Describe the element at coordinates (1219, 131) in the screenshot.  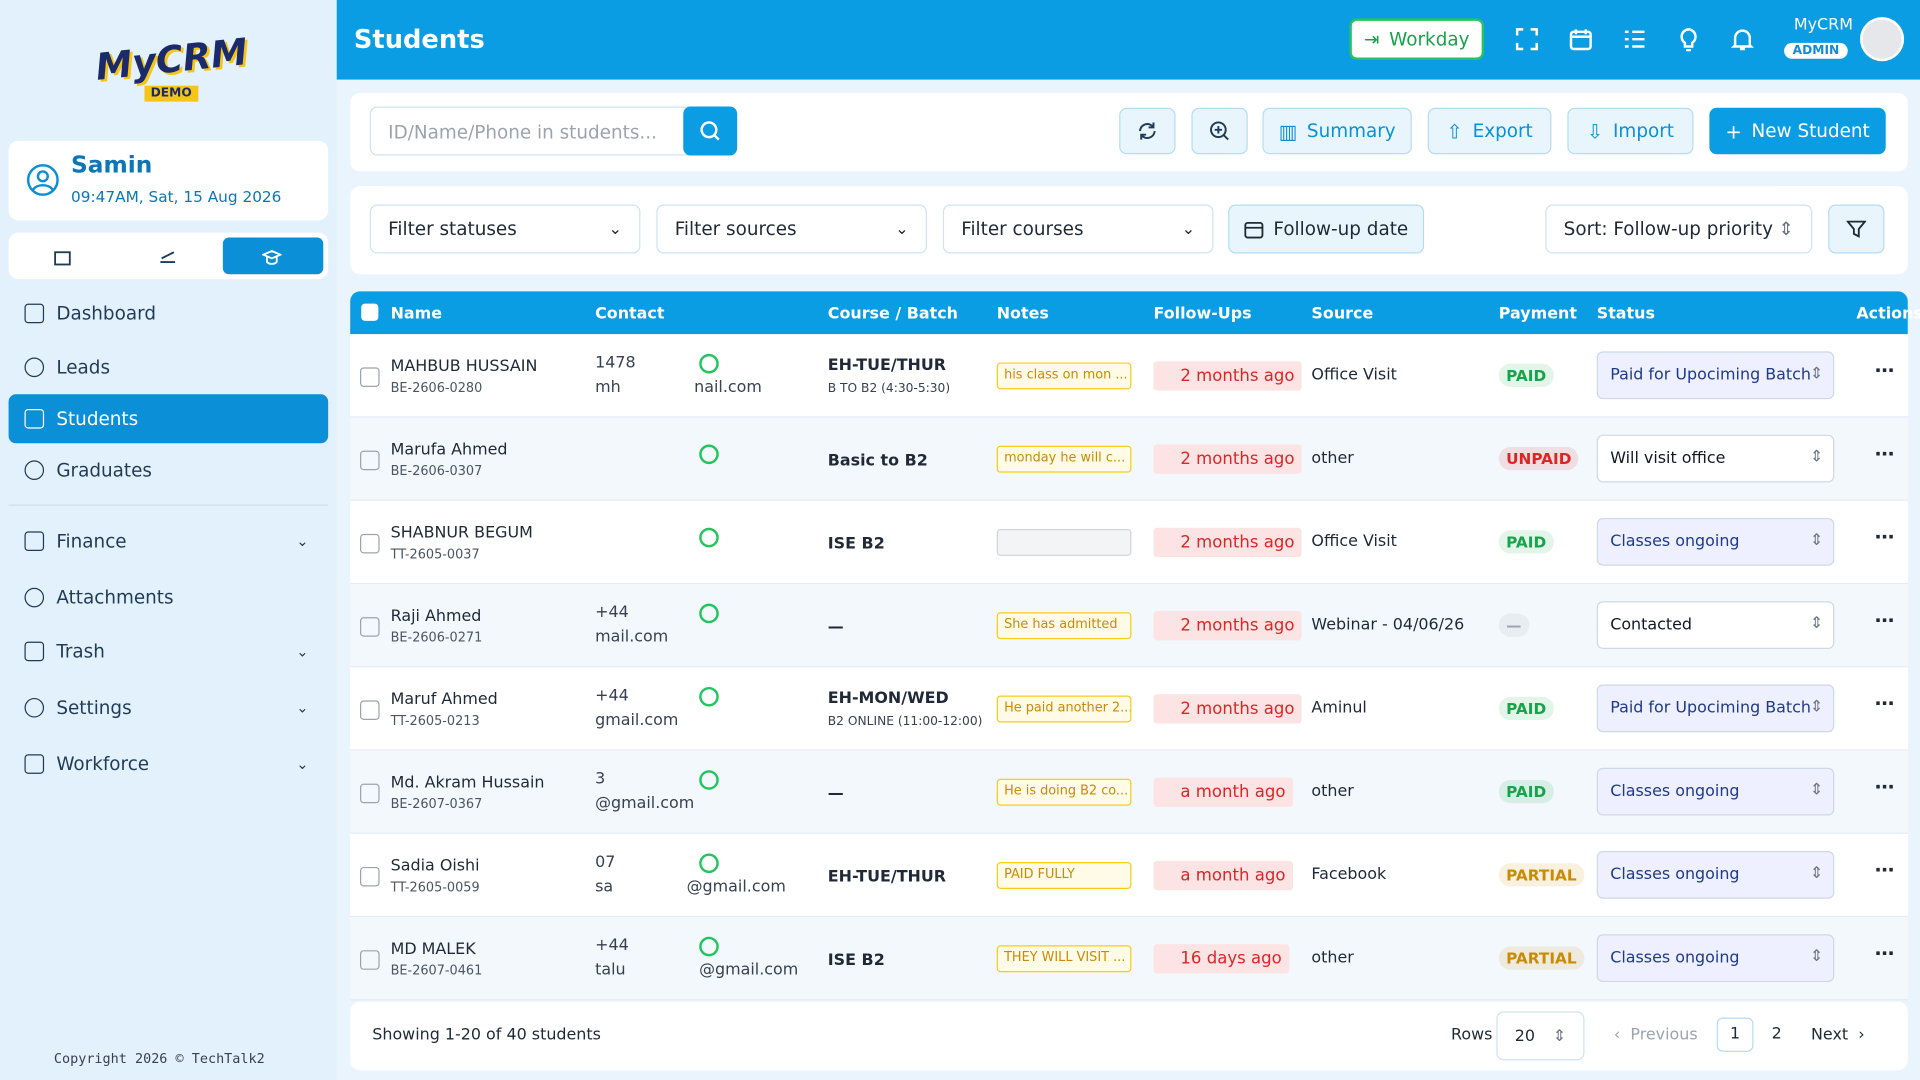
I see `zoom-button` at that location.